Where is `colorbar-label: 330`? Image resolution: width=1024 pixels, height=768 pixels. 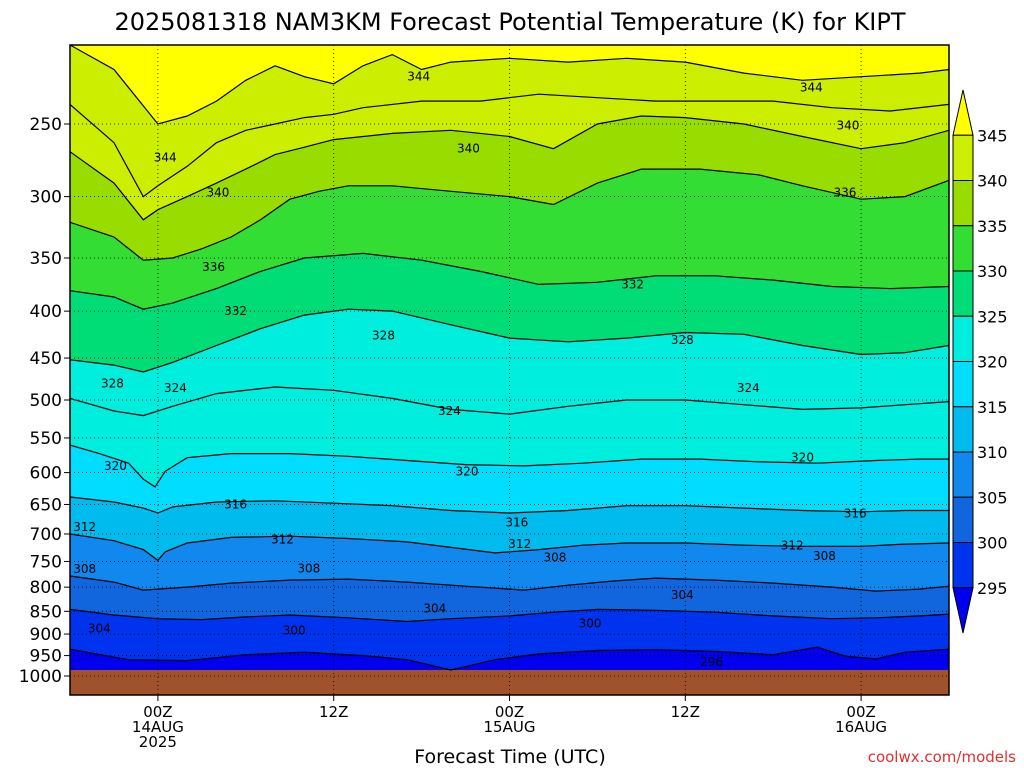 colorbar-label: 330 is located at coordinates (992, 271).